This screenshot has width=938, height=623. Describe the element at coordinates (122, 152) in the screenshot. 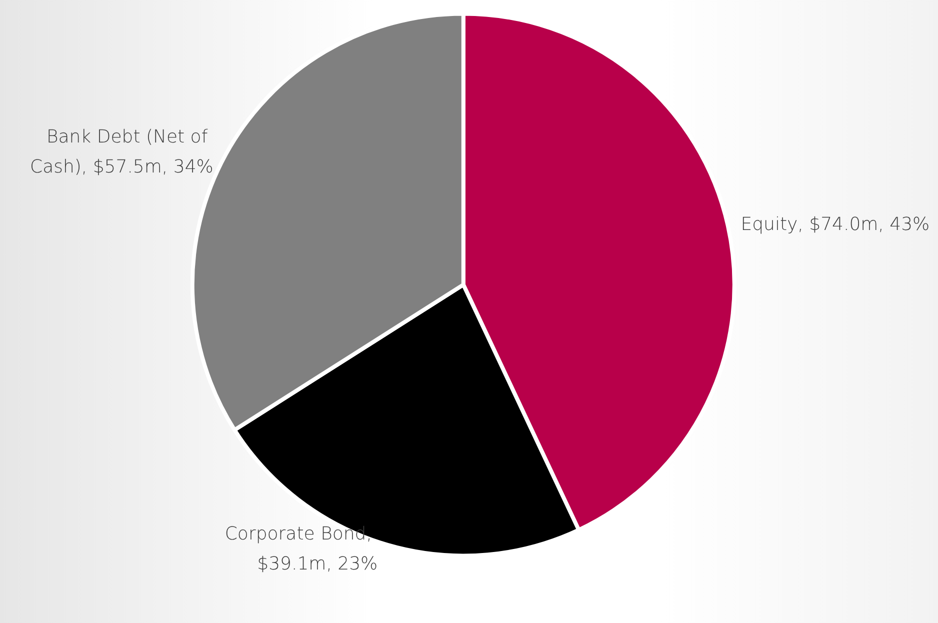

I see `slice-label: Bank Debt (Net of Cash), $57.5m, 34%` at that location.